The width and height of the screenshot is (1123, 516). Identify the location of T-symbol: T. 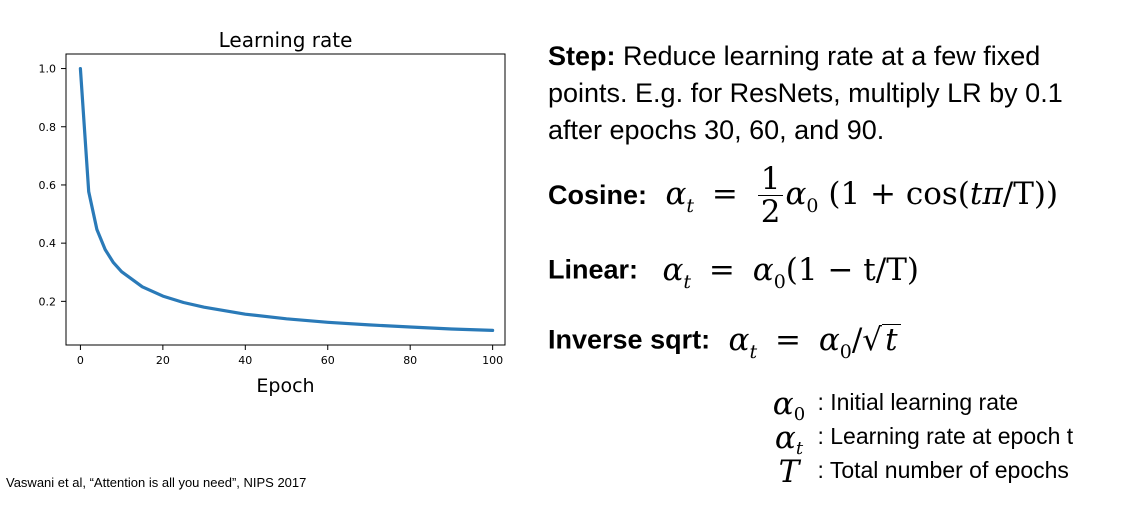
(789, 472).